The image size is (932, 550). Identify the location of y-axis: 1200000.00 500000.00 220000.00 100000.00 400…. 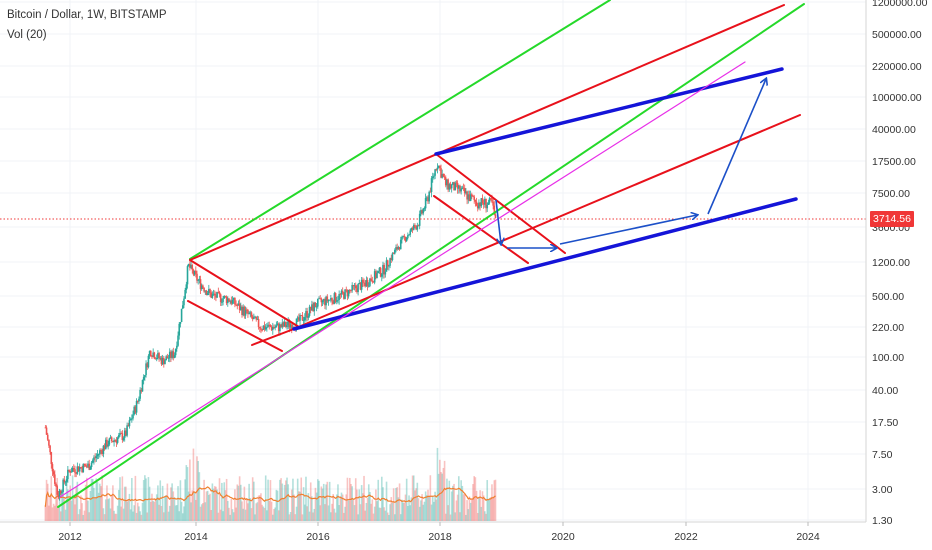
(900, 263).